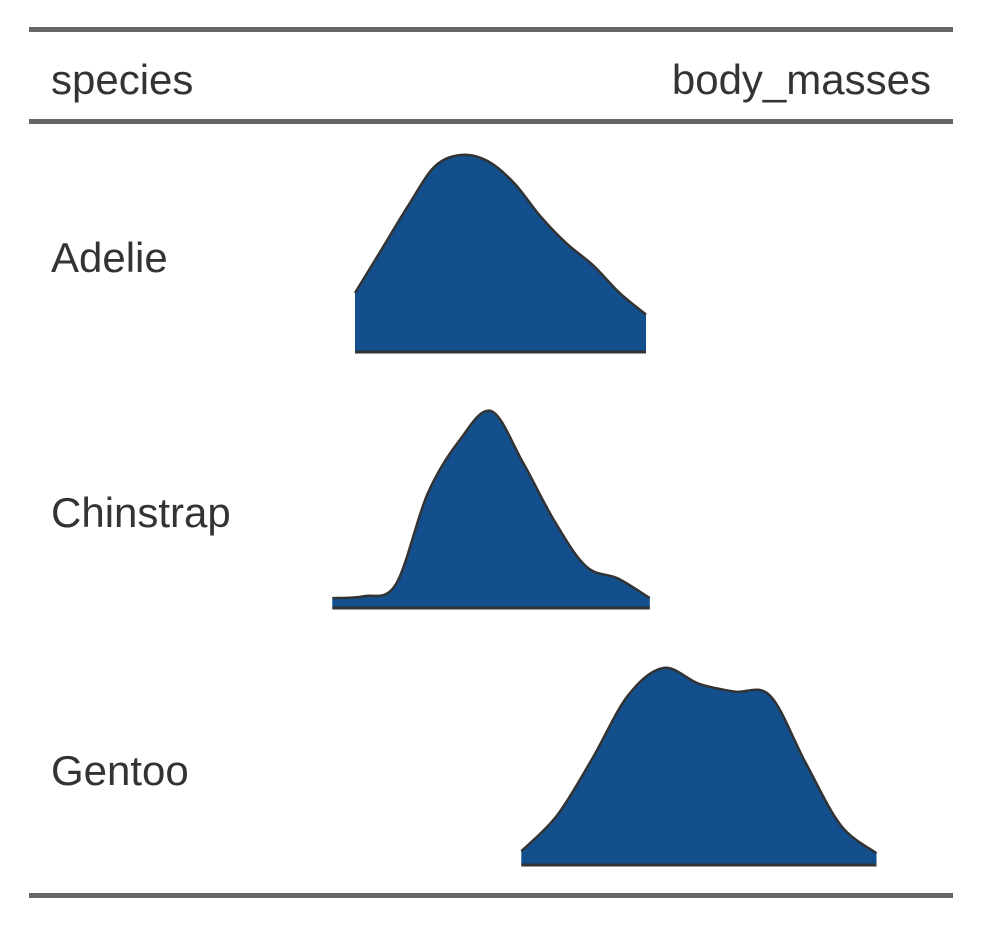 This screenshot has width=981, height=927. I want to click on density-area-chinstrap, so click(491, 509).